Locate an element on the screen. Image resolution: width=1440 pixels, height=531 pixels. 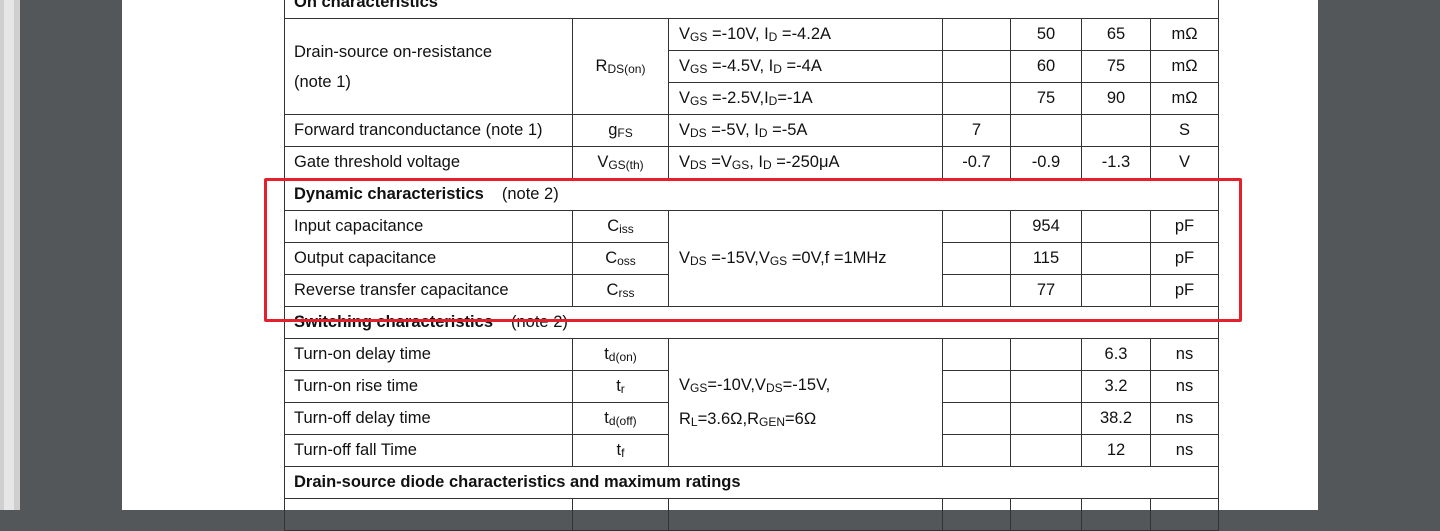
subscript: GS(th) is located at coordinates (626, 165).